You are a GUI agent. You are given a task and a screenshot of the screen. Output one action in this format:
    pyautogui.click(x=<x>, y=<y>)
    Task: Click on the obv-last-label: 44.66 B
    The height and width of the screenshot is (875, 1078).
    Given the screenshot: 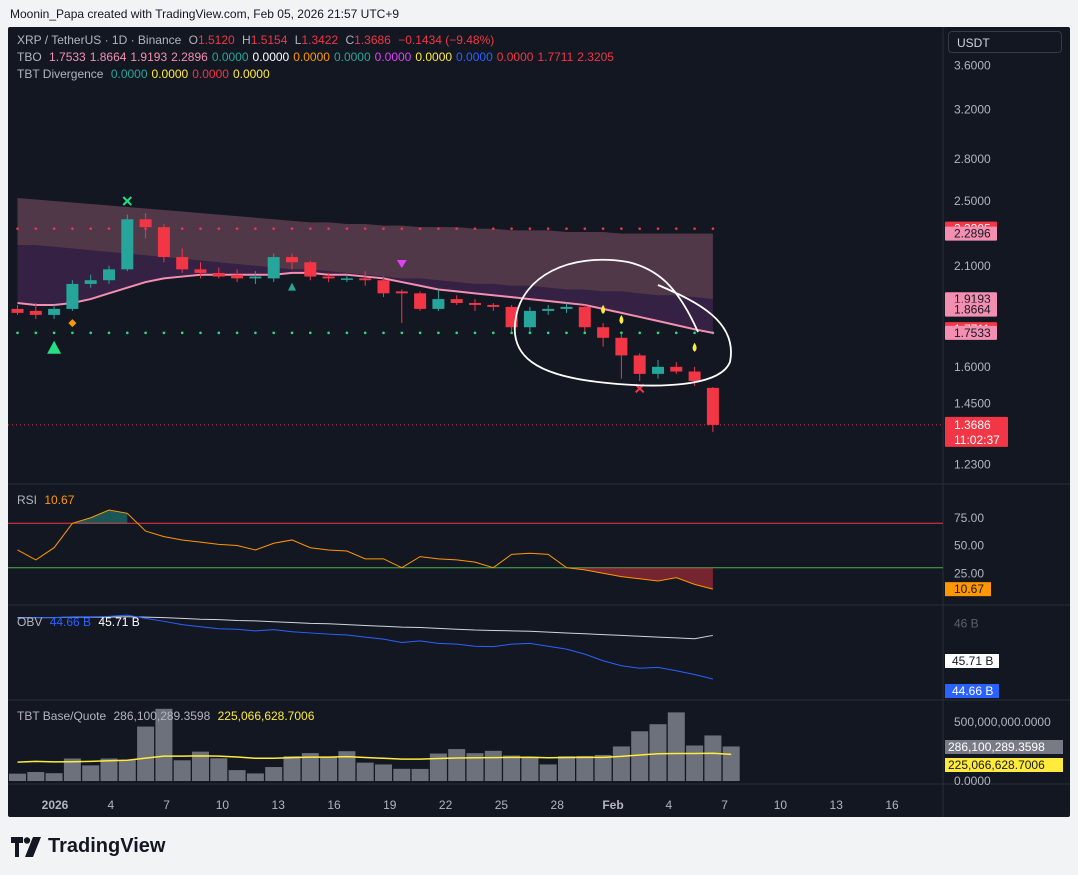 What is the action you would take?
    pyautogui.click(x=972, y=691)
    